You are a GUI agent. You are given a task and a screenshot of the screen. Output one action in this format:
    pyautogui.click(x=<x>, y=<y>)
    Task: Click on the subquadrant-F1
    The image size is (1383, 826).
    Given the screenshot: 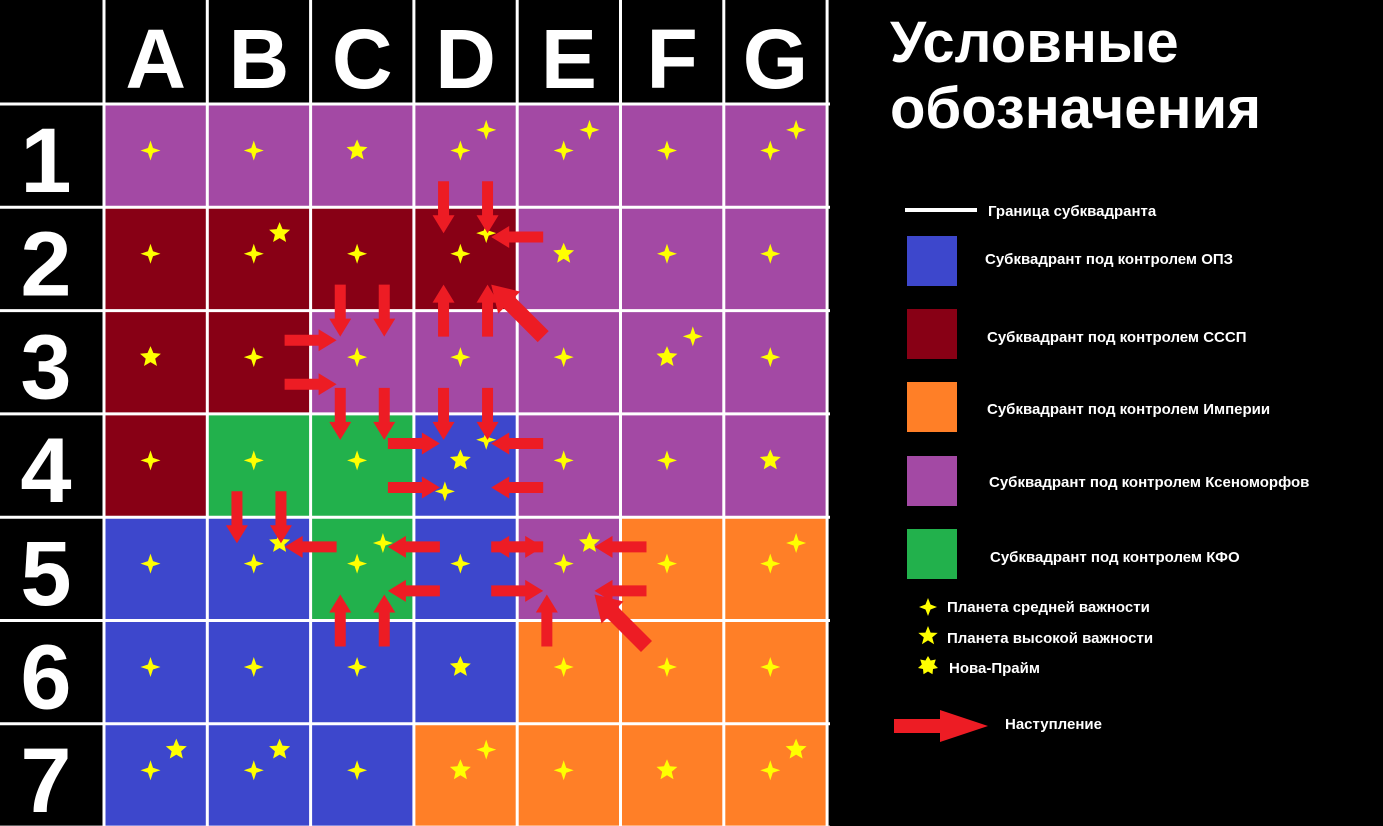 What is the action you would take?
    pyautogui.click(x=672, y=156)
    